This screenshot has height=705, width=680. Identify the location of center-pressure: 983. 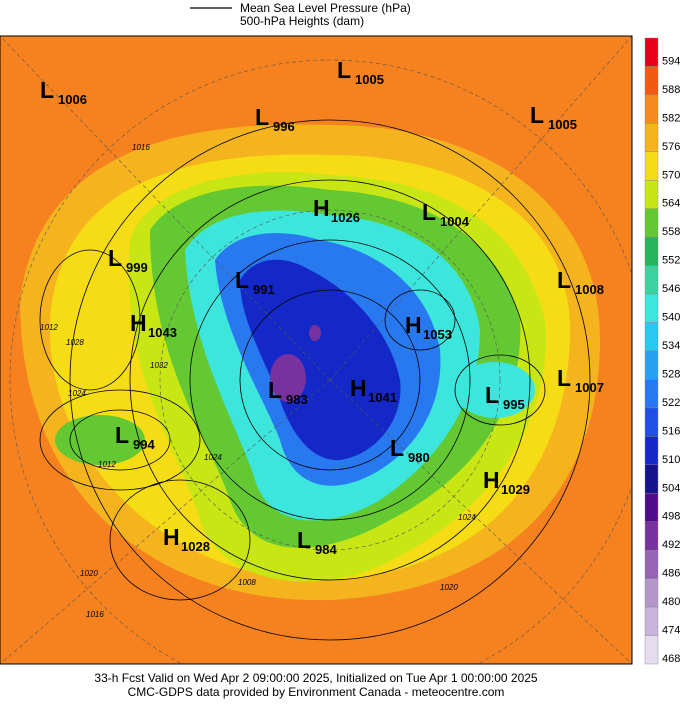
(297, 399).